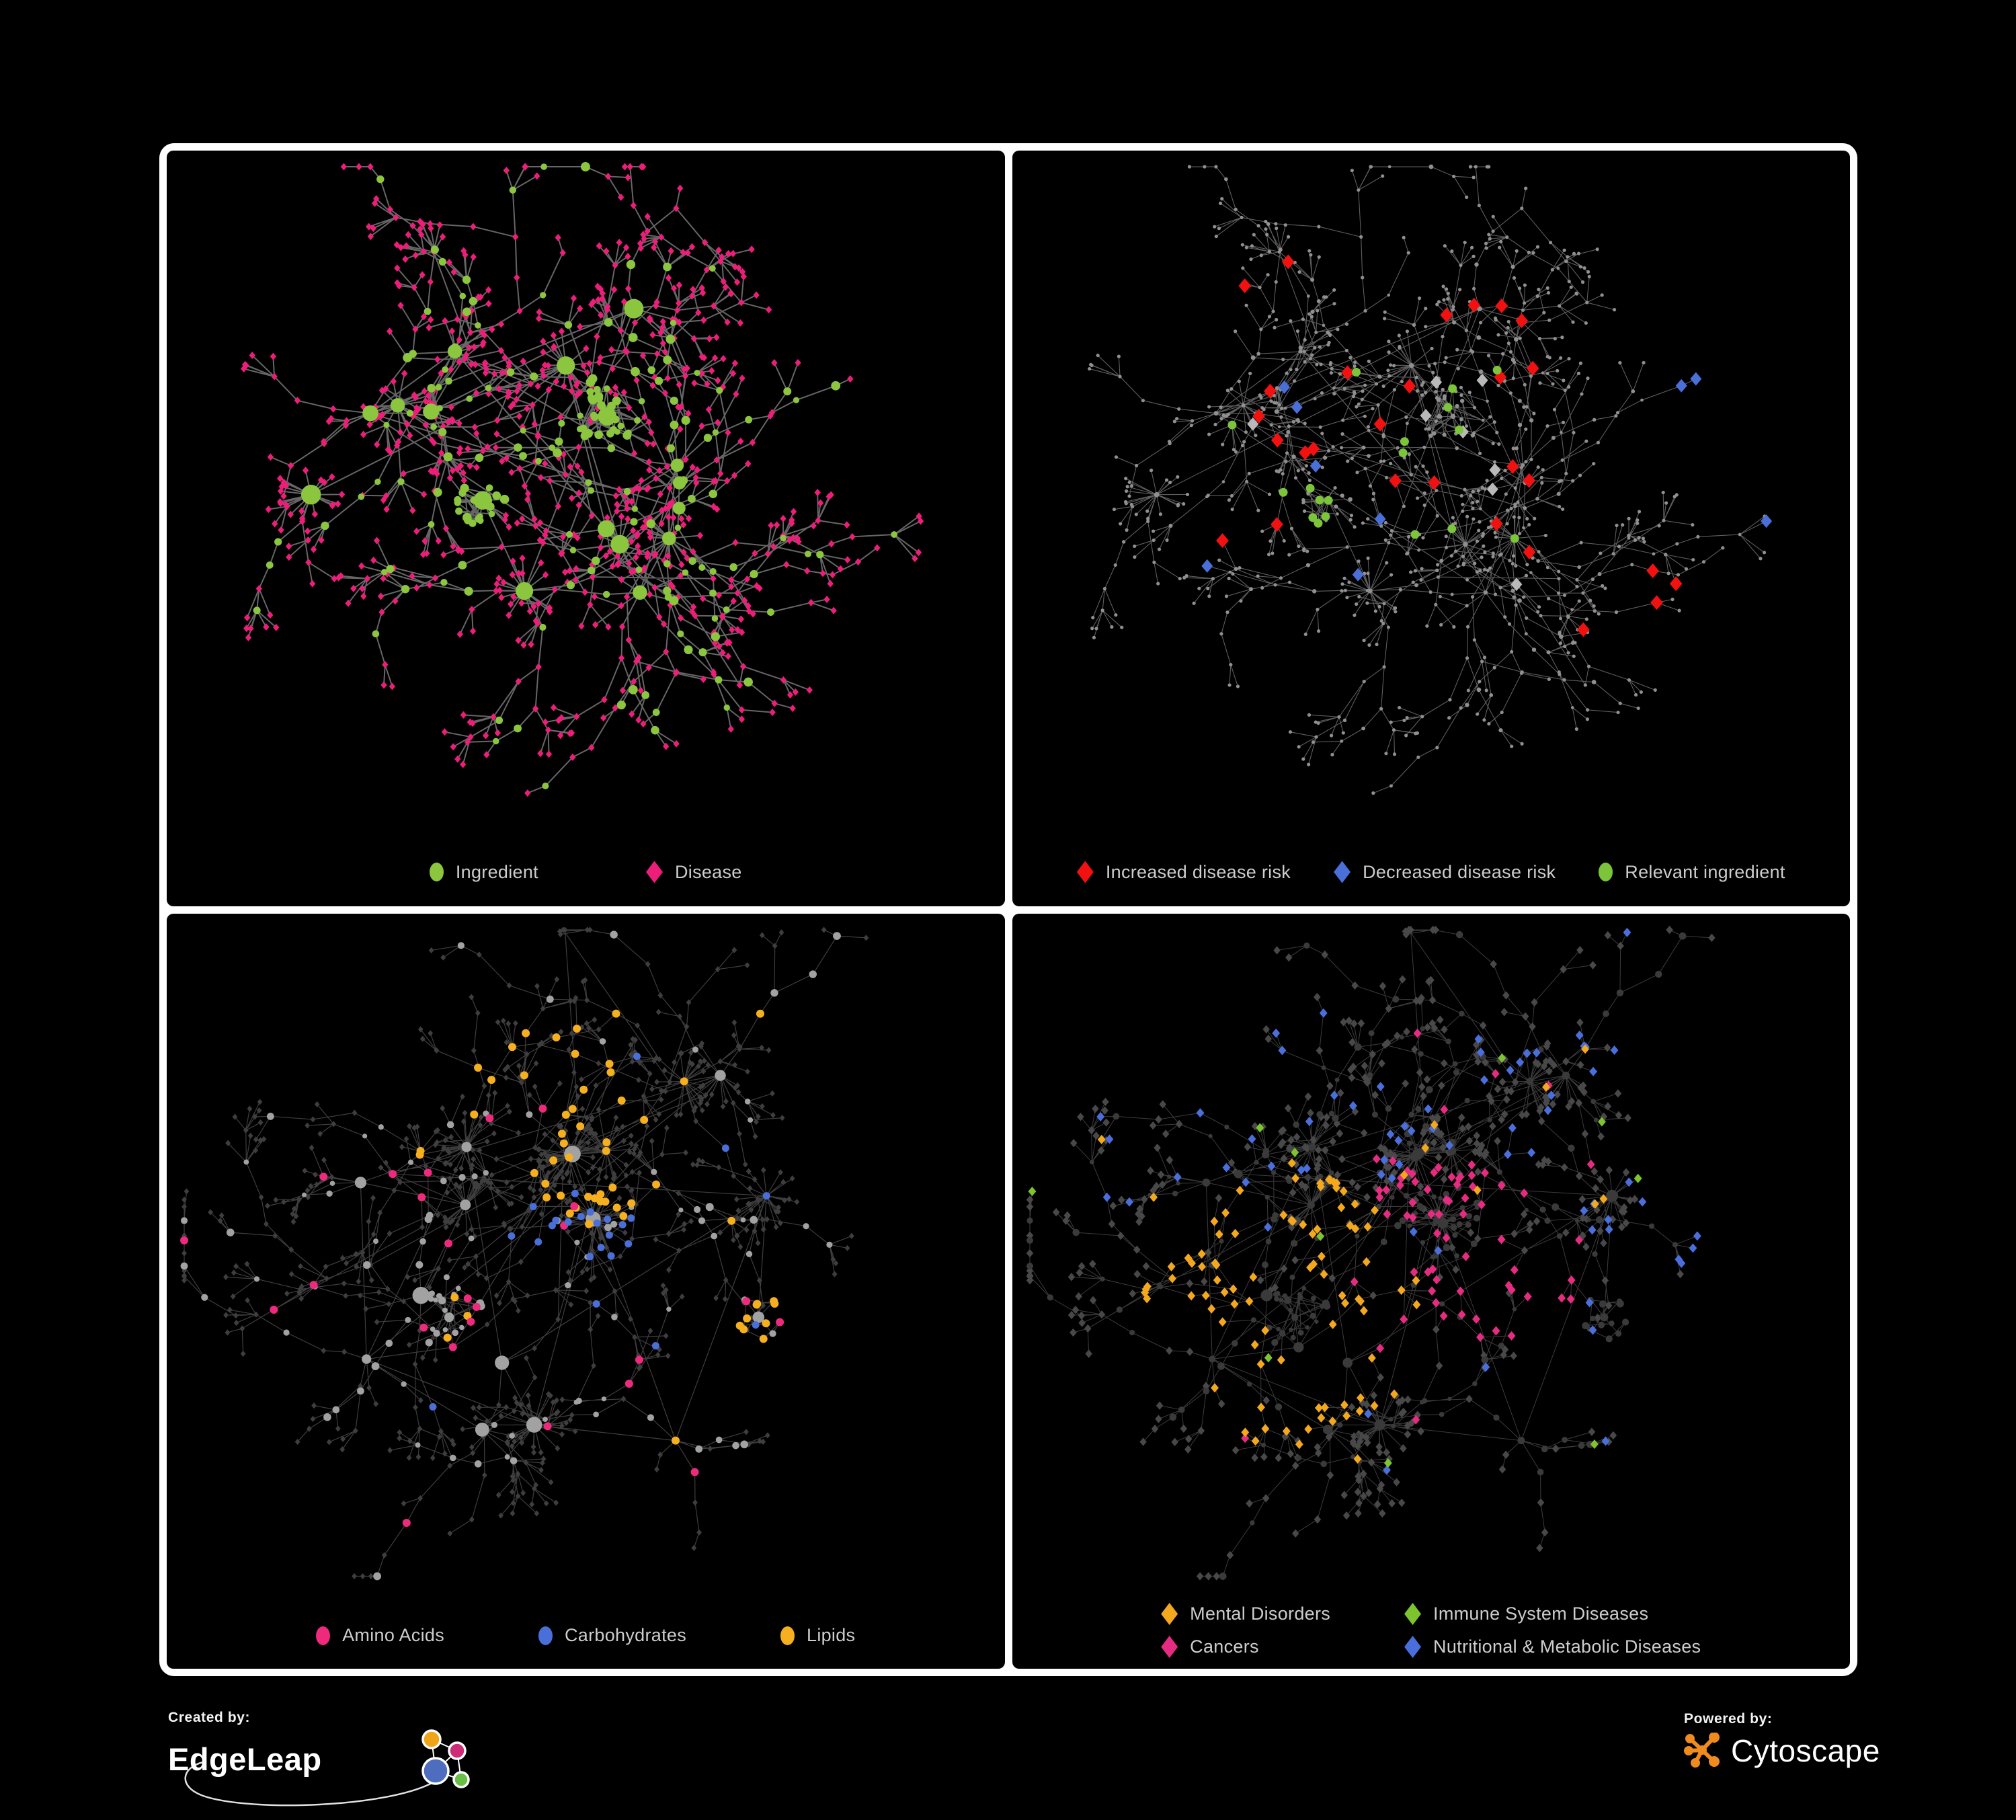 Image resolution: width=2016 pixels, height=1820 pixels. Describe the element at coordinates (393, 1635) in the screenshot. I see `legend-label: Amino Acids` at that location.